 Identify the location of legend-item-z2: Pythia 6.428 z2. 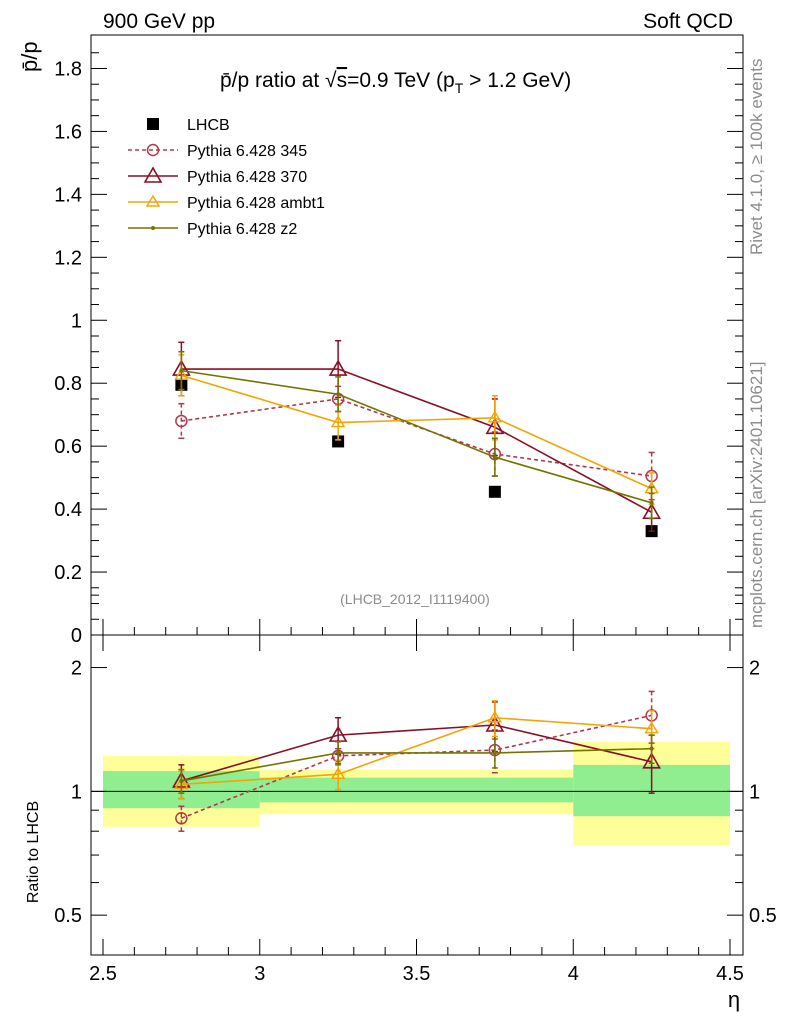
(212, 229).